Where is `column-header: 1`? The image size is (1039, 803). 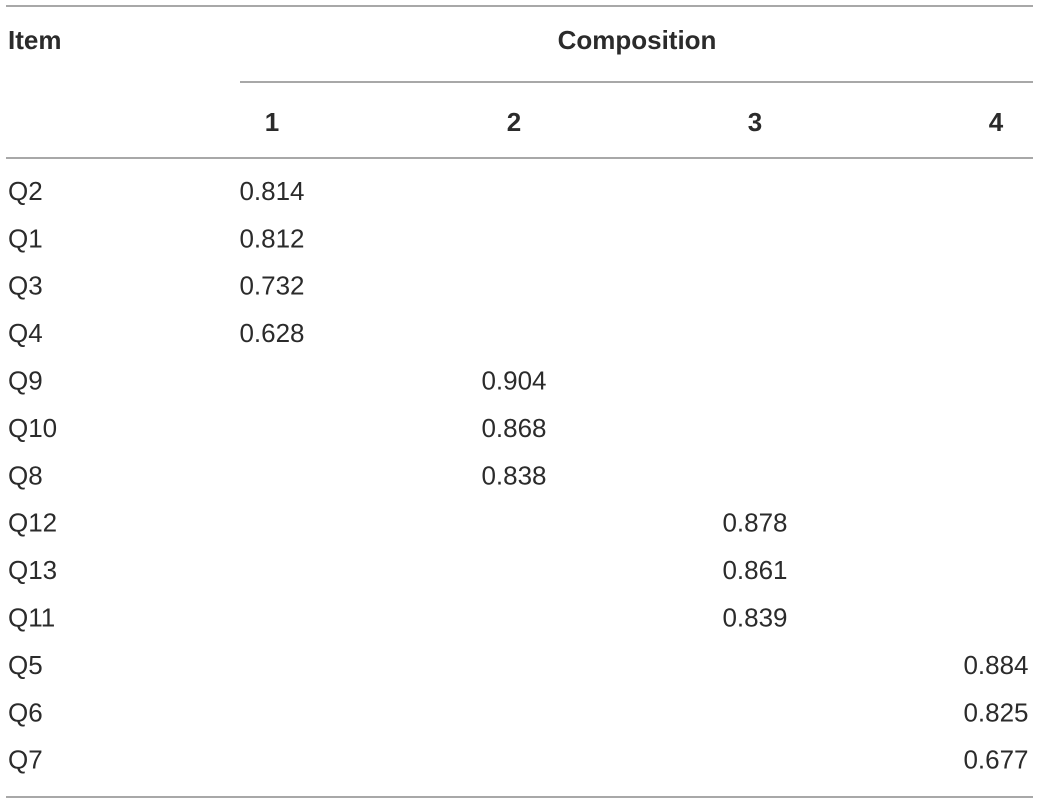
column-header: 1 is located at coordinates (272, 122).